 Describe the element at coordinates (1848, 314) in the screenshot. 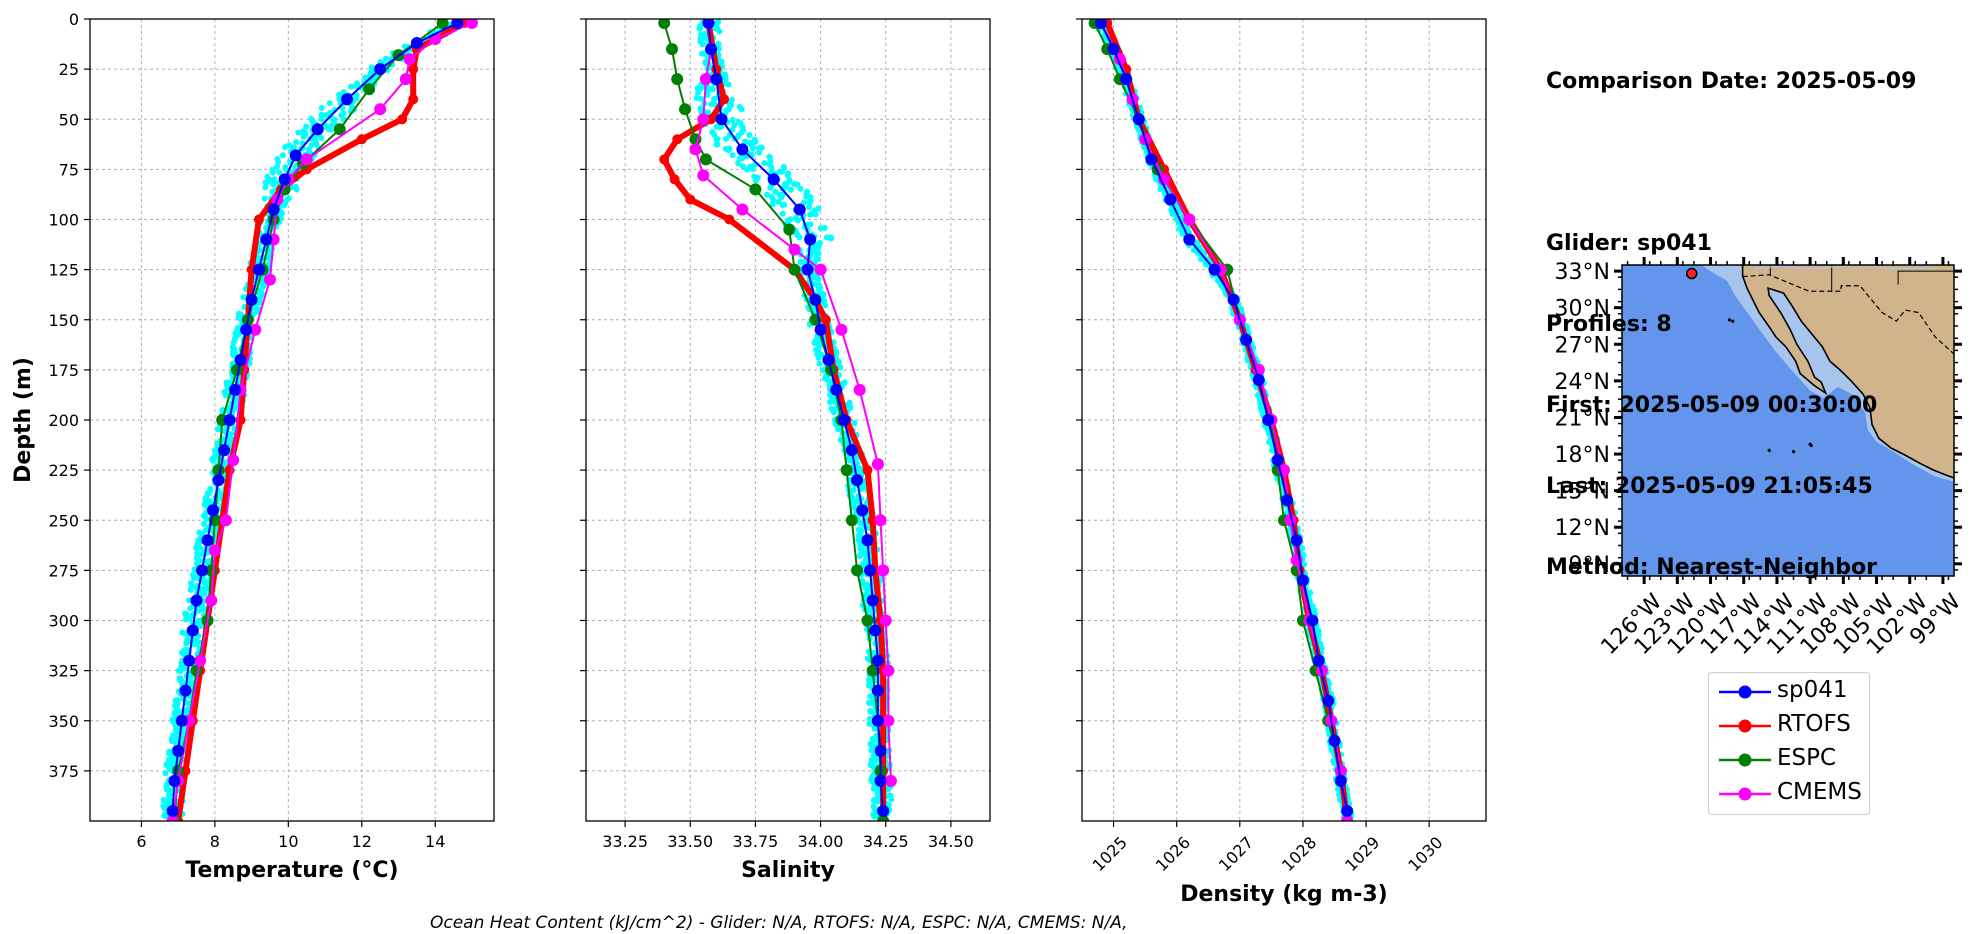

I see `us-mexico-border` at that location.